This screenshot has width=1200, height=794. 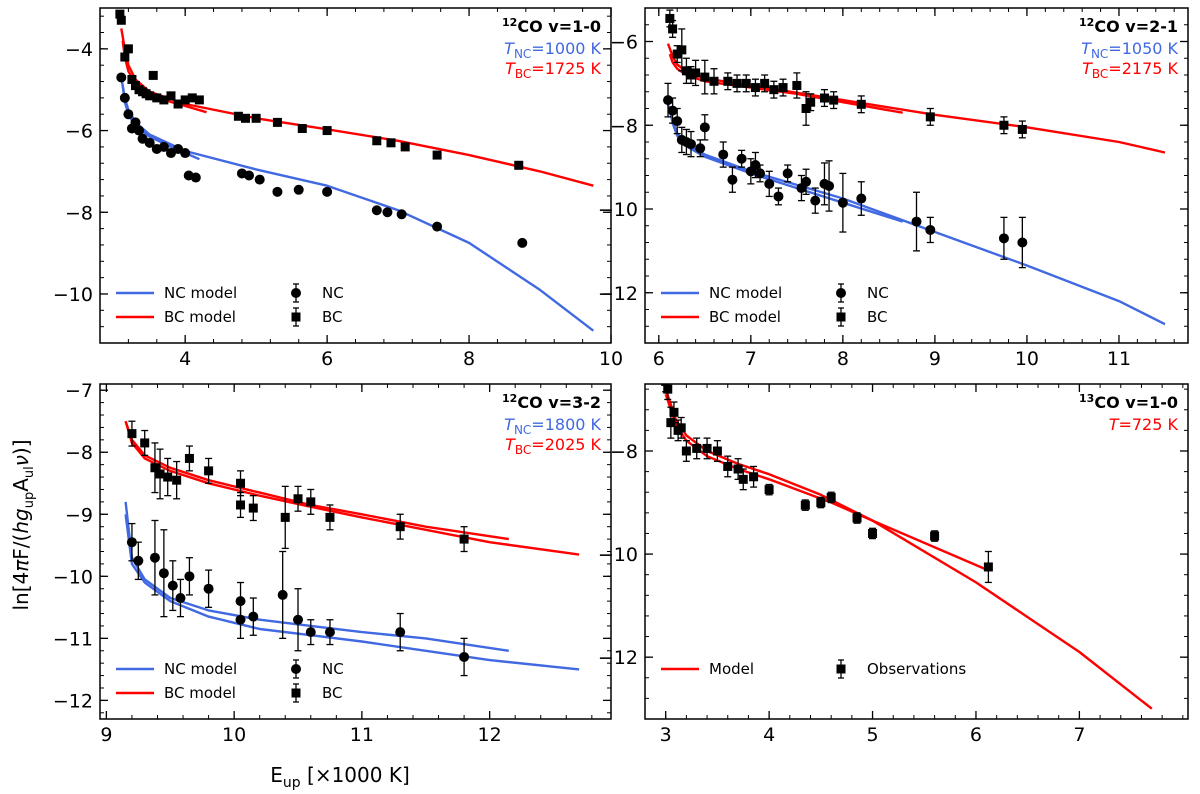 I want to click on y-axis-label-part: g, so click(x=21, y=514).